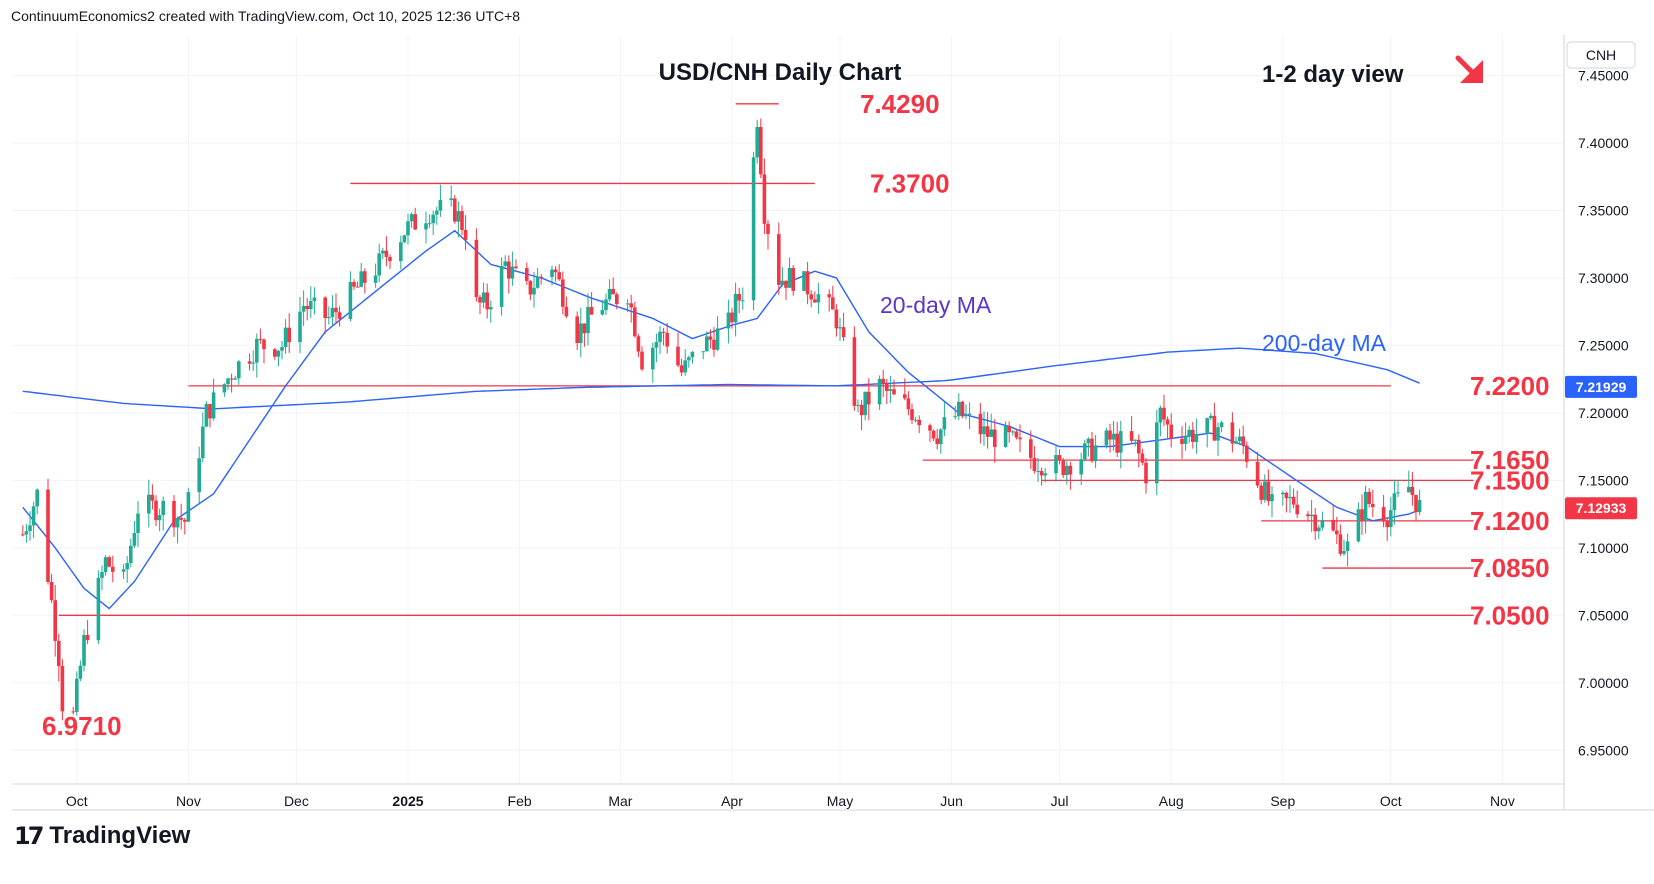  Describe the element at coordinates (1060, 801) in the screenshot. I see `x-tick-label: Jul` at that location.